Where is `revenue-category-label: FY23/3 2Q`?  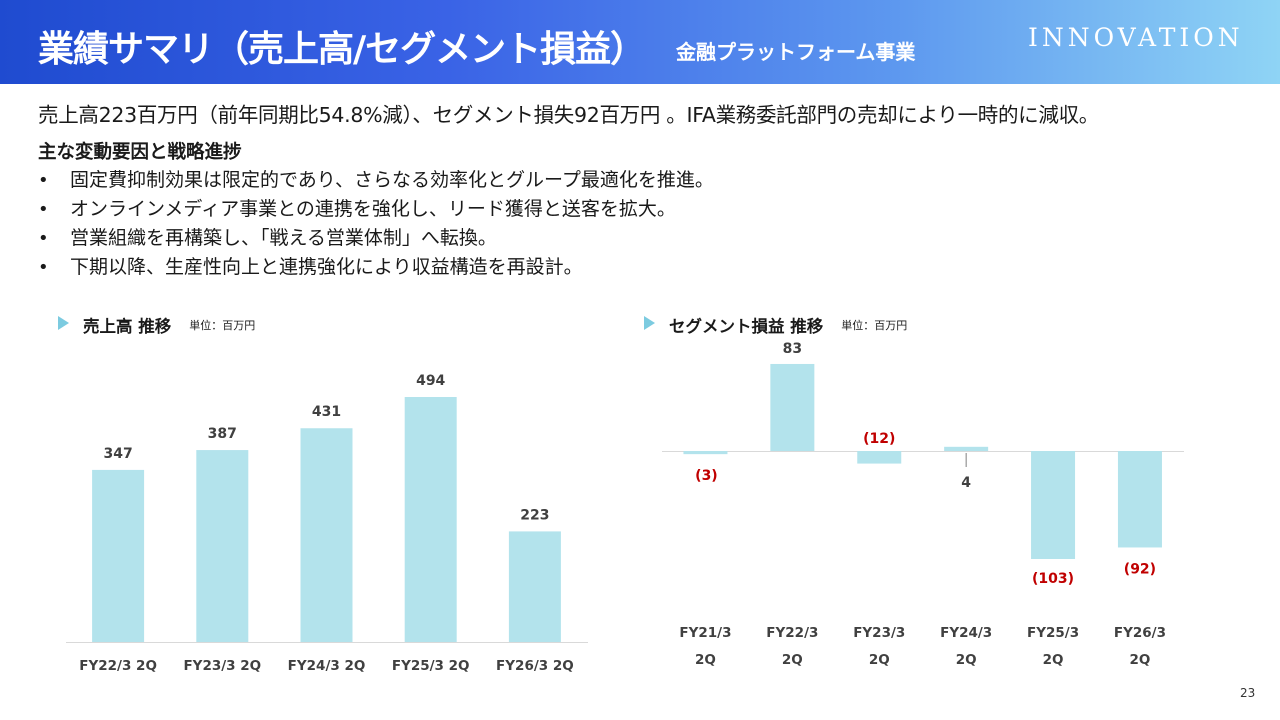 revenue-category-label: FY23/3 2Q is located at coordinates (222, 666).